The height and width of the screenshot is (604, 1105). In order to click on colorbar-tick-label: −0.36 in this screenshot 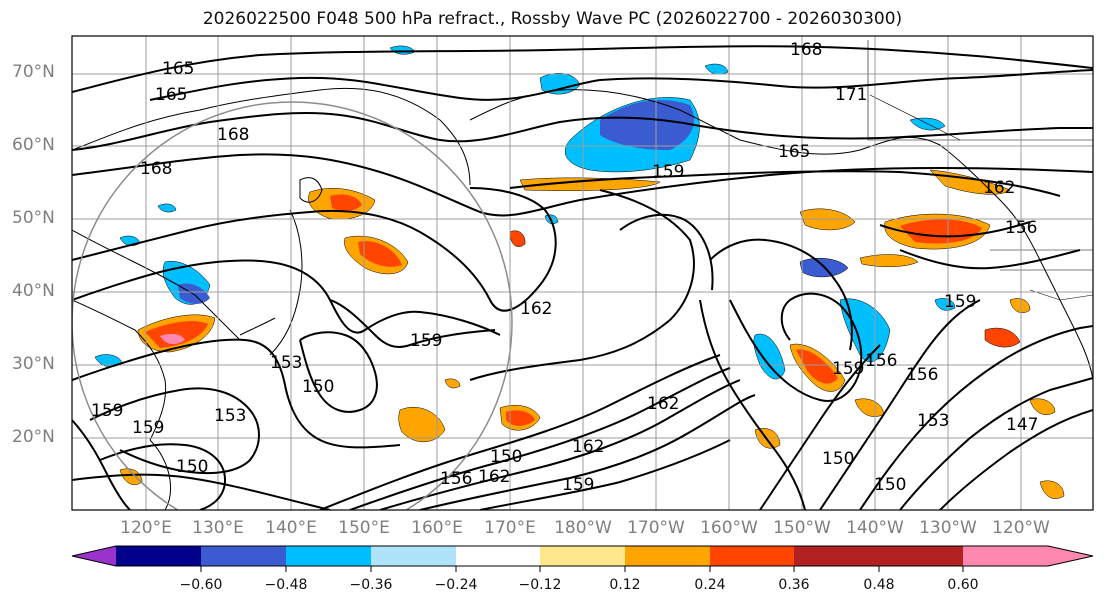, I will do `click(371, 585)`.